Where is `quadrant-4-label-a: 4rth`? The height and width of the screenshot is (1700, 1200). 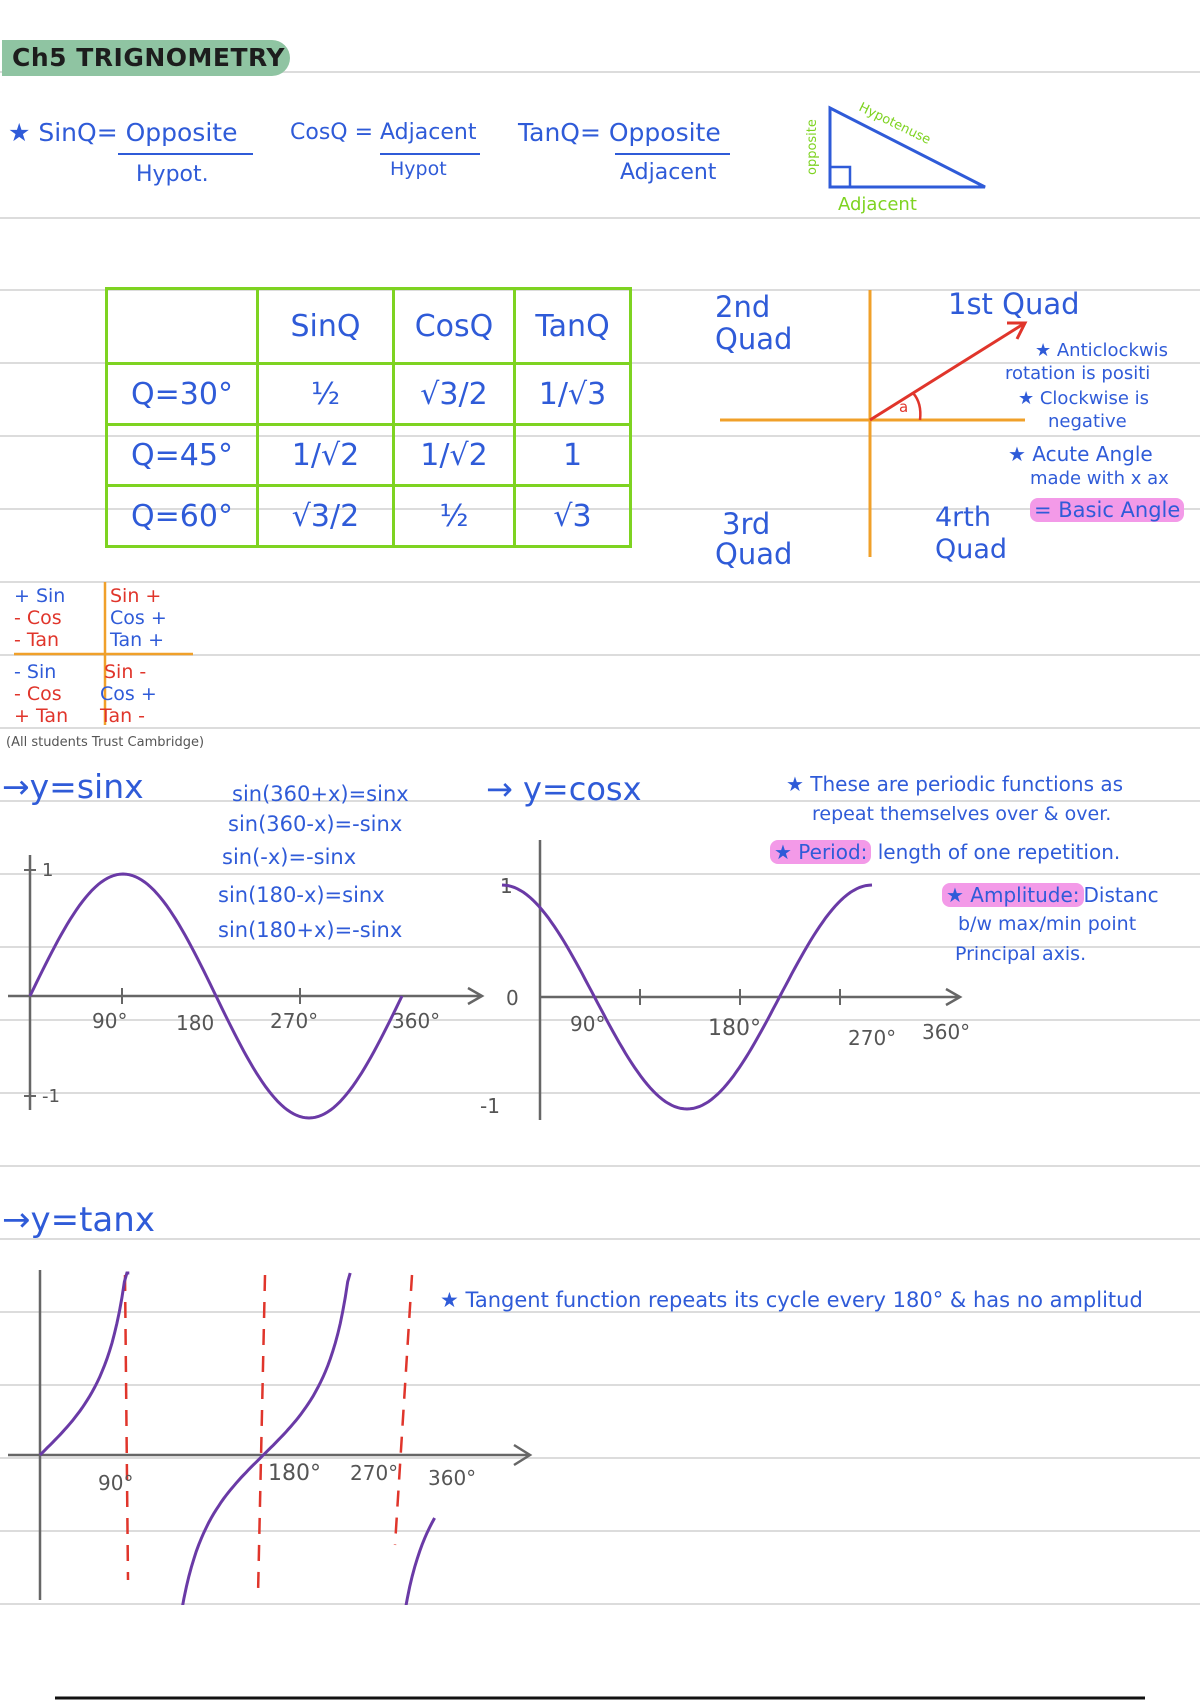 quadrant-4-label-a: 4rth is located at coordinates (963, 517).